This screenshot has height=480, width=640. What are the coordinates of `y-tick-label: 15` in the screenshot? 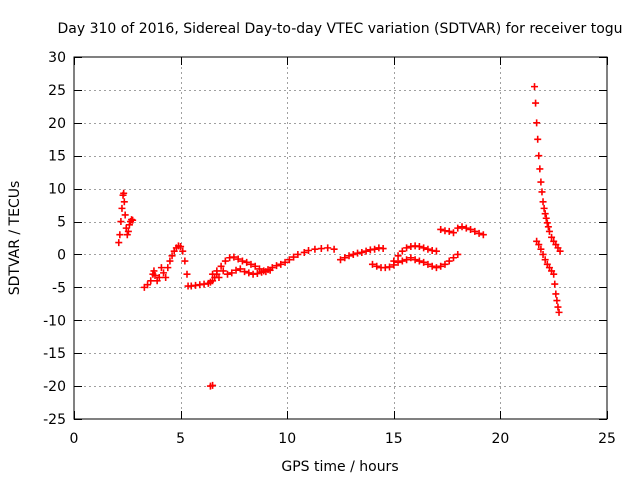 It's located at (57, 157).